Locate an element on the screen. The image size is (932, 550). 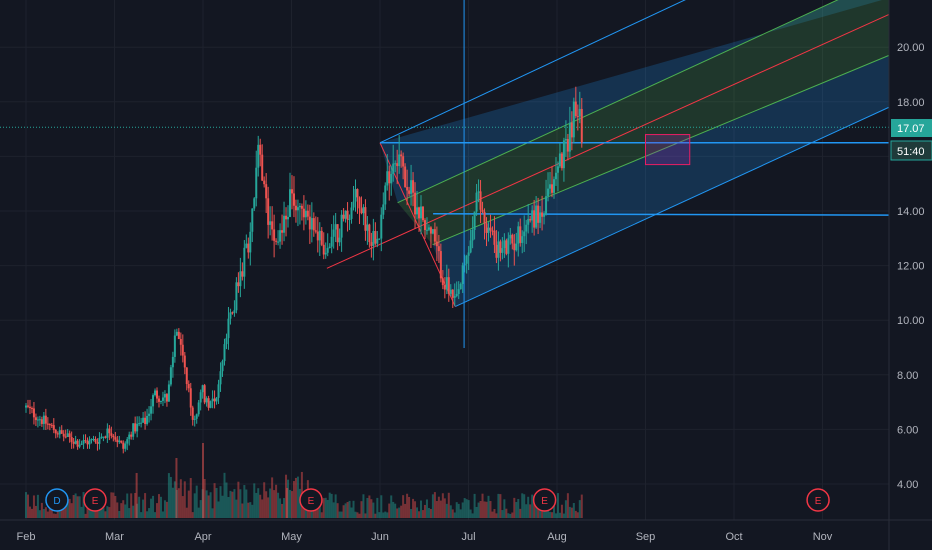
x-tick-label: May is located at coordinates (291, 537).